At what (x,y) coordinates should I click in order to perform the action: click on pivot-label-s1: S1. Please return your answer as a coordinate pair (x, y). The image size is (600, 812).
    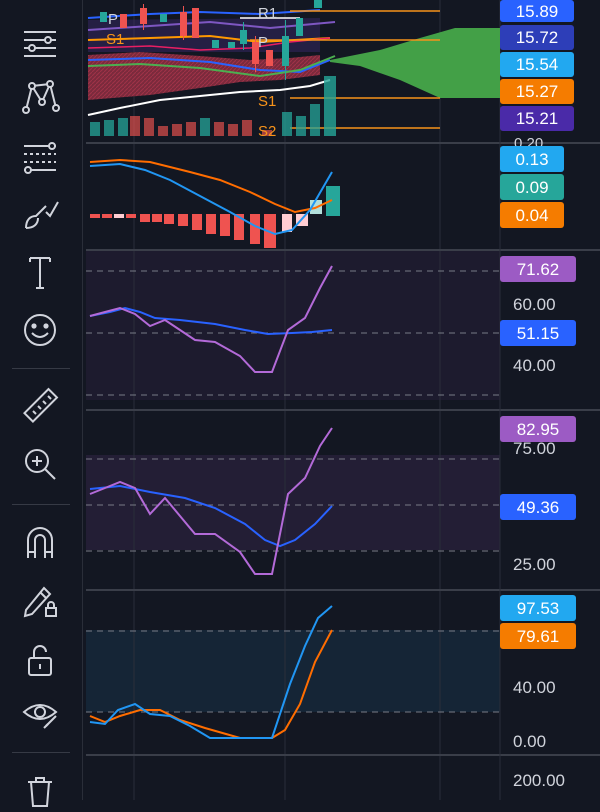
    Looking at the image, I should click on (267, 101).